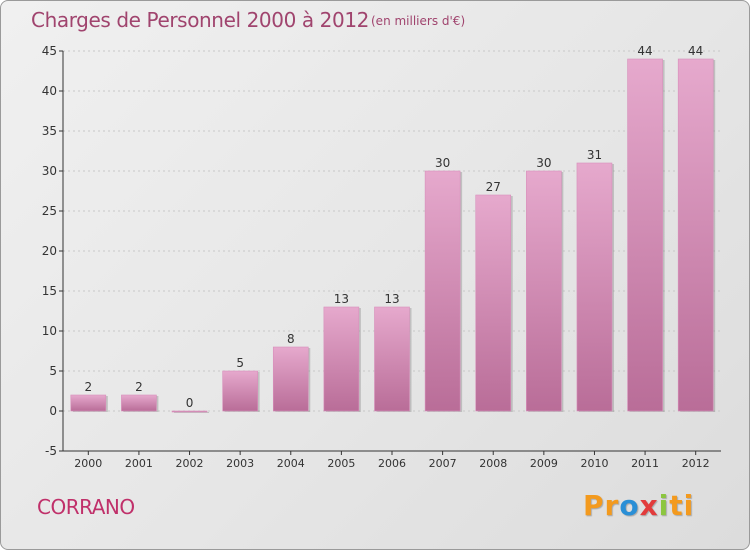  What do you see at coordinates (639, 505) in the screenshot?
I see `proxiti-logo: Proxiti` at bounding box center [639, 505].